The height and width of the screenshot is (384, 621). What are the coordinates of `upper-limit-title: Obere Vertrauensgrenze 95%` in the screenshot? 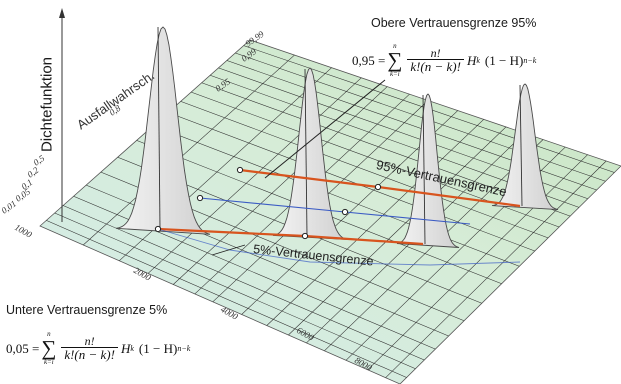 It's located at (454, 23).